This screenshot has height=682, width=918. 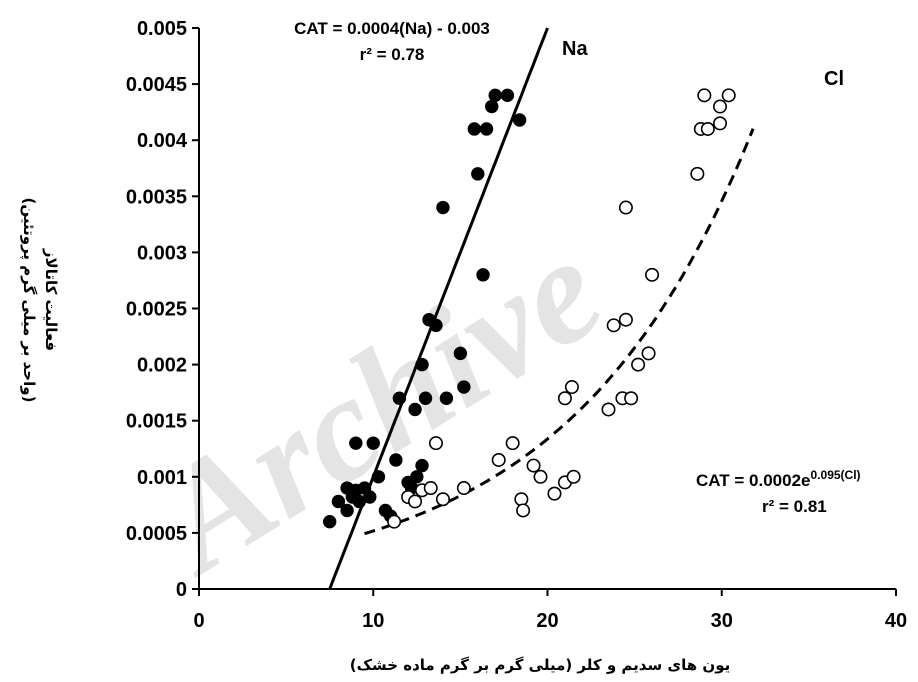 I want to click on cl-fit-equation-main: CAT = 0.0002e, so click(x=753, y=480).